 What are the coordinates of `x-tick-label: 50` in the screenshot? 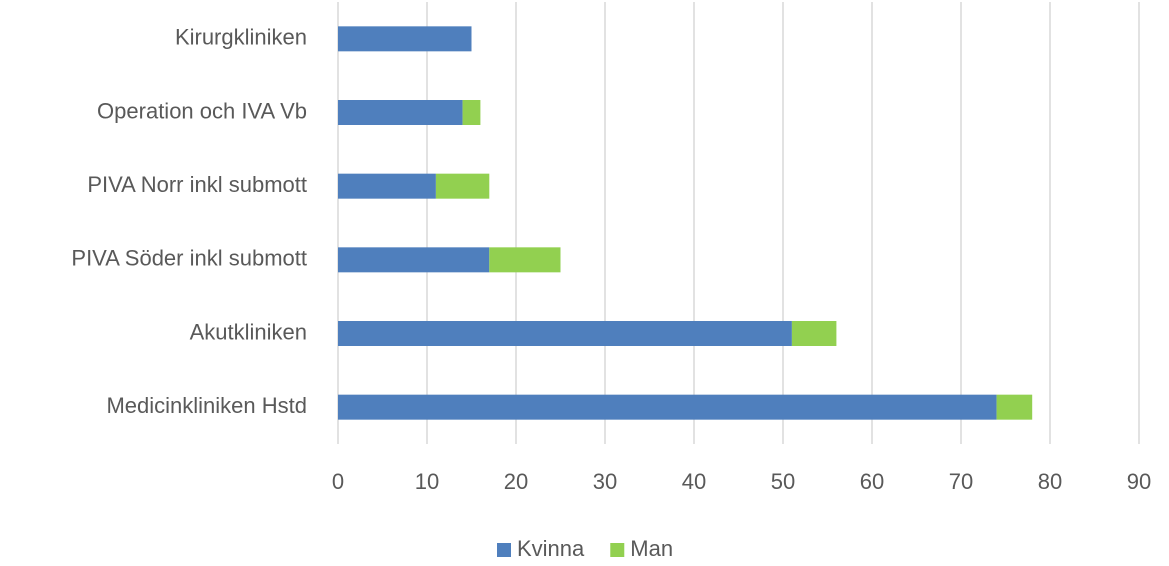 It's located at (783, 481).